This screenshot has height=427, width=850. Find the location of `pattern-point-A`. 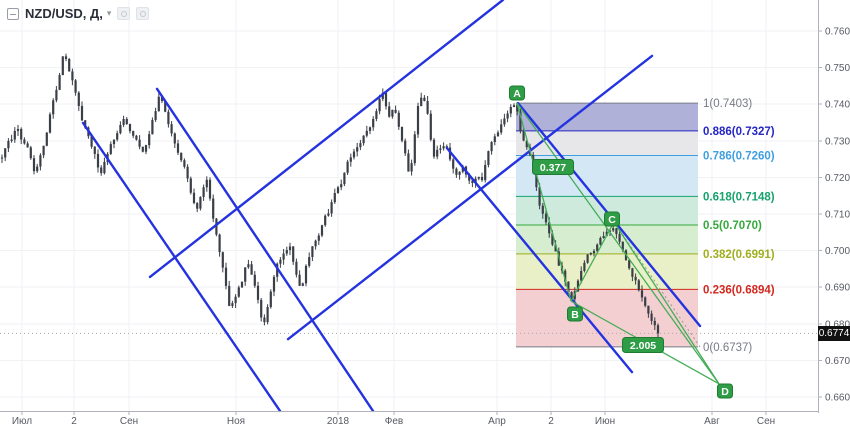

pattern-point-A is located at coordinates (517, 93).